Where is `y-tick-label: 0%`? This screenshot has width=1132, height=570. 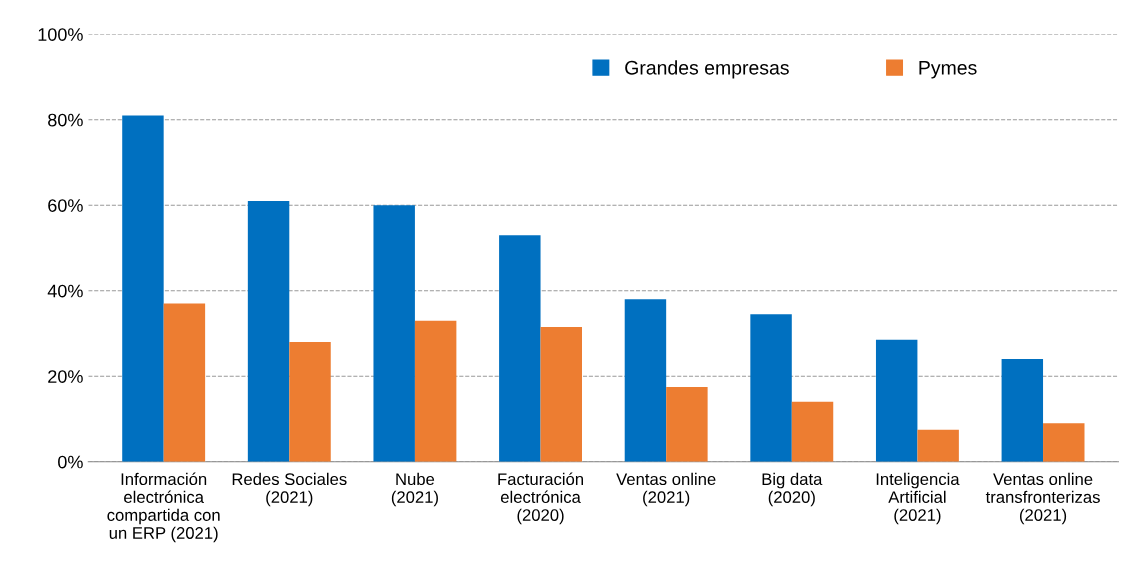 y-tick-label: 0% is located at coordinates (70, 462).